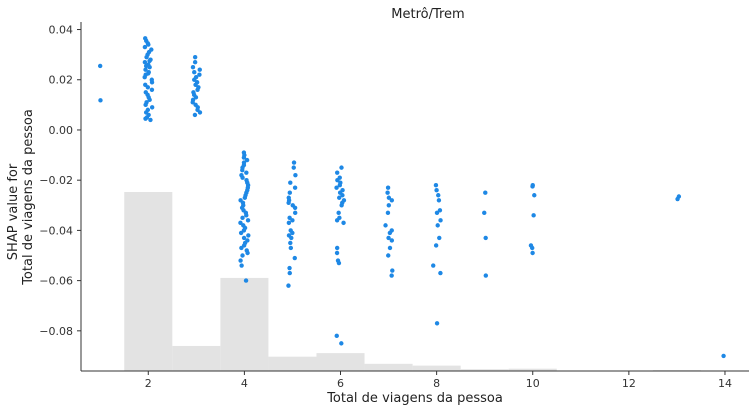 This screenshot has height=412, width=756. What do you see at coordinates (56, 230) in the screenshot?
I see `y-tick-label: −0.04` at bounding box center [56, 230].